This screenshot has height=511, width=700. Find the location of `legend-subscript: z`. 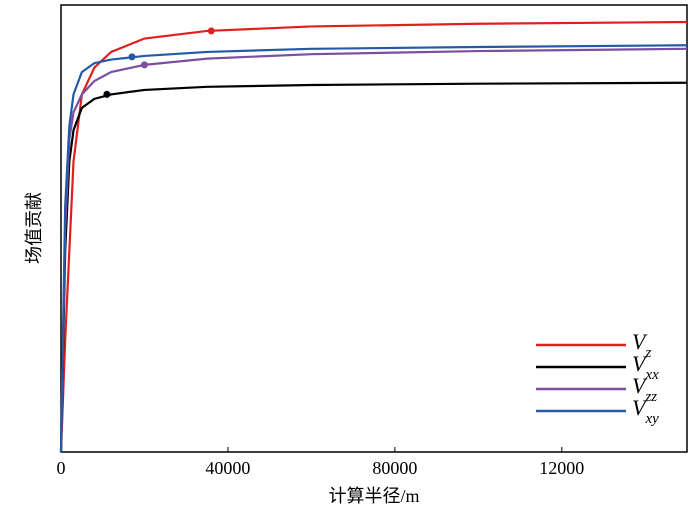

legend-subscript: z is located at coordinates (647, 353).